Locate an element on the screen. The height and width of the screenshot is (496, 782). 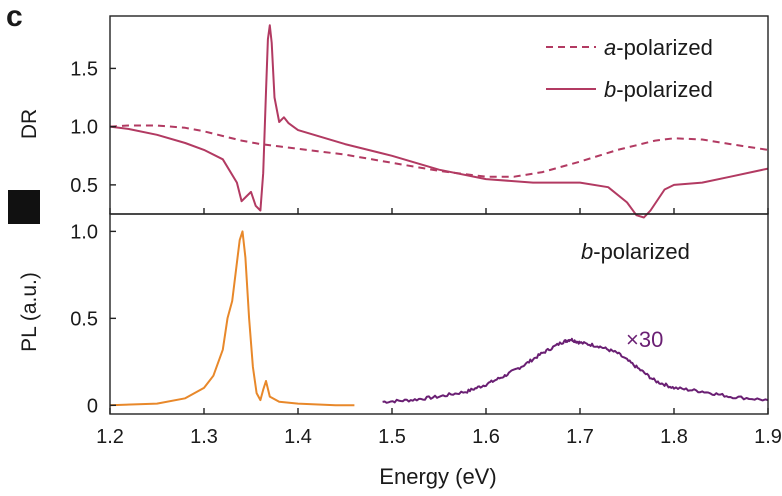
x-tick-label: 1.3 is located at coordinates (204, 437).